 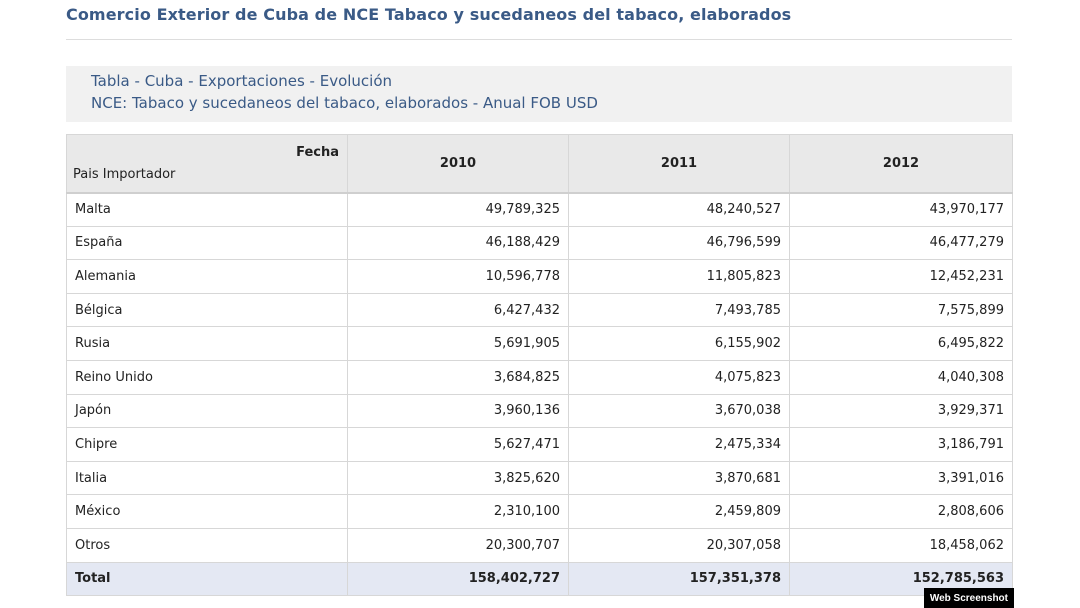 I want to click on total-value-cell: 157,351,378, so click(x=679, y=579).